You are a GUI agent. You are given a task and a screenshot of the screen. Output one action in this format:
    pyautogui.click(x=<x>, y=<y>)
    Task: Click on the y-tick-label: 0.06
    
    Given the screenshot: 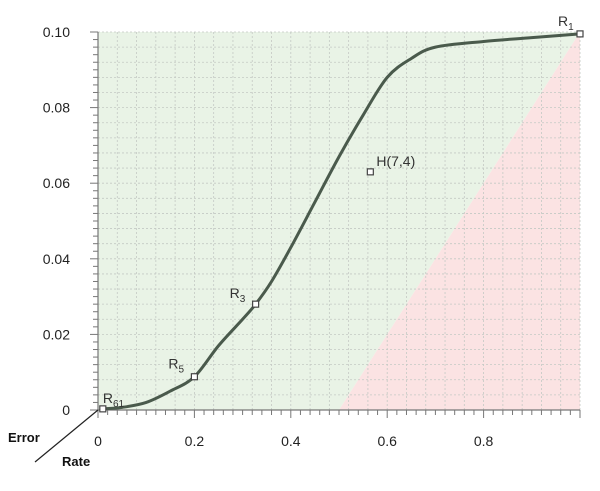 What is the action you would take?
    pyautogui.click(x=56, y=183)
    